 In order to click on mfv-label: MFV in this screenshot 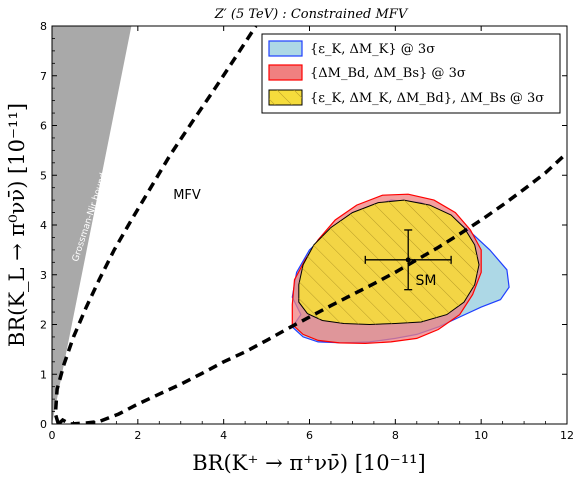, I will do `click(187, 195)`.